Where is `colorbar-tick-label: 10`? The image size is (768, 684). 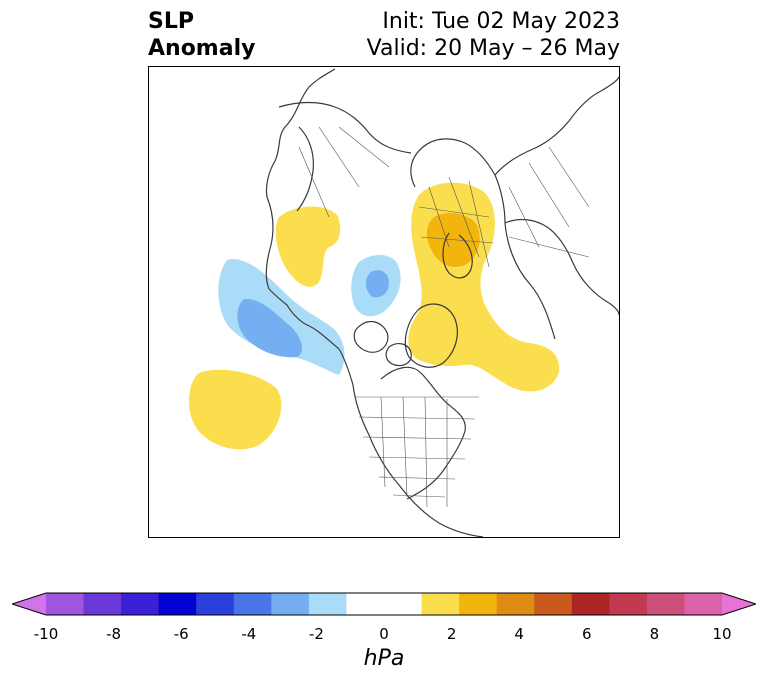
colorbar-tick-label: 10 is located at coordinates (722, 634).